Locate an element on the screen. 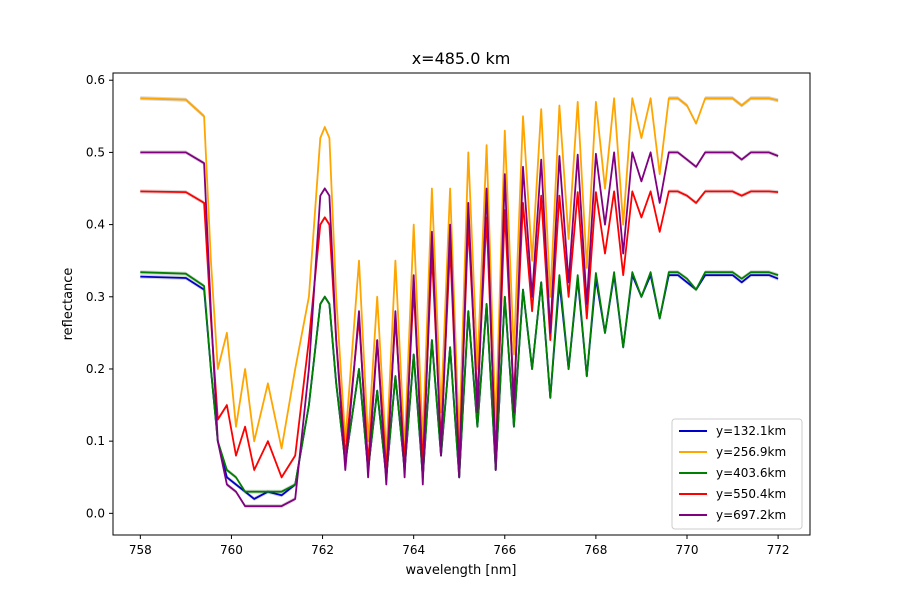  y-tick-label: 0.4 is located at coordinates (95, 225).